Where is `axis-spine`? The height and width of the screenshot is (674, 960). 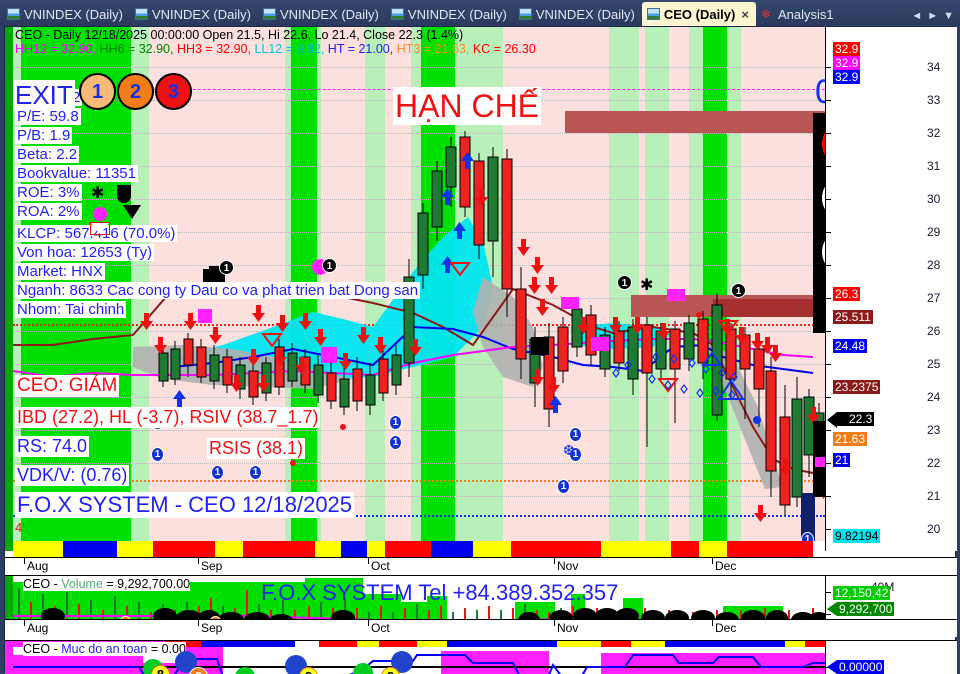
axis-spine is located at coordinates (825, 289).